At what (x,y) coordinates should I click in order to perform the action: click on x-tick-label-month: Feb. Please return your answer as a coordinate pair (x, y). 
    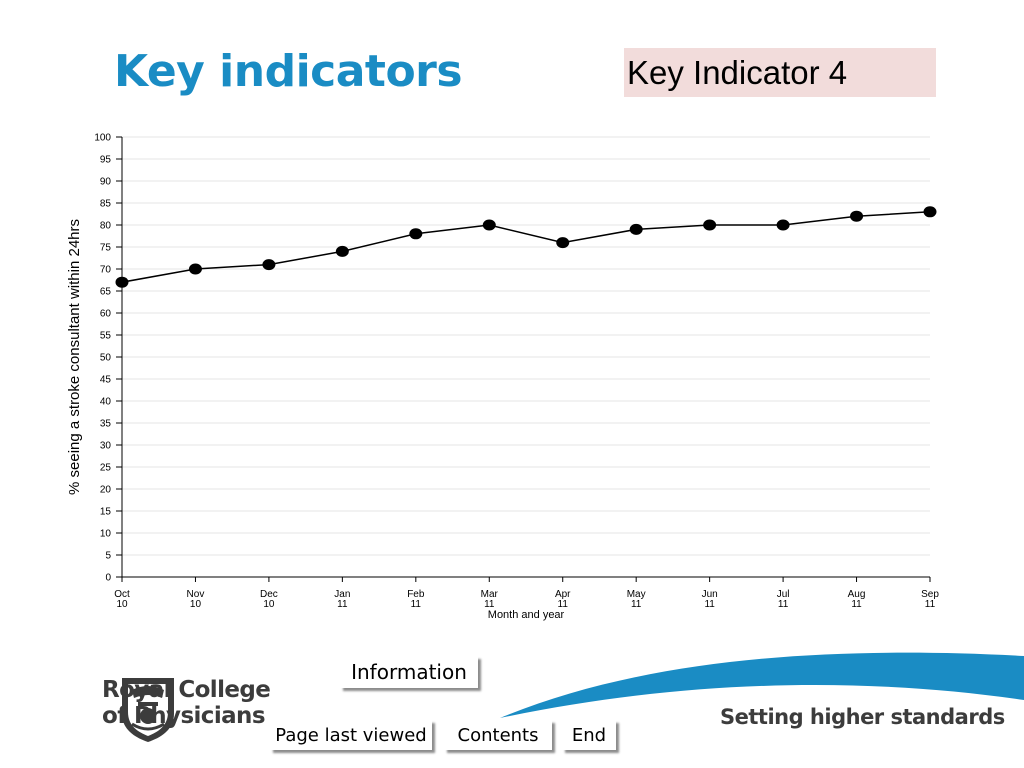
    Looking at the image, I should click on (416, 594).